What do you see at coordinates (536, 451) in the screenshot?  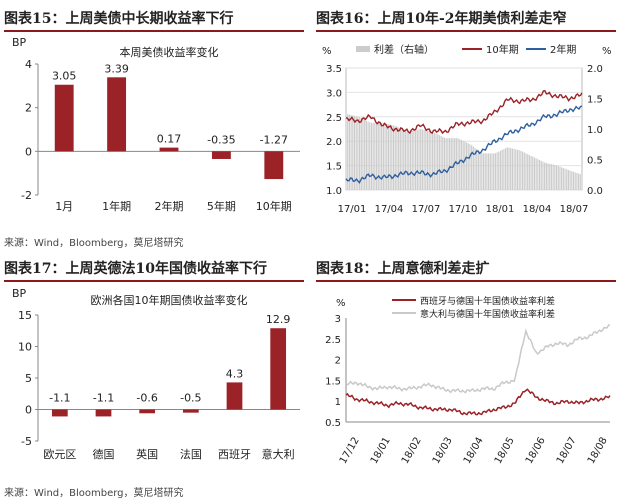 I see `c18-xtick-label-6: 18/06` at bounding box center [536, 451].